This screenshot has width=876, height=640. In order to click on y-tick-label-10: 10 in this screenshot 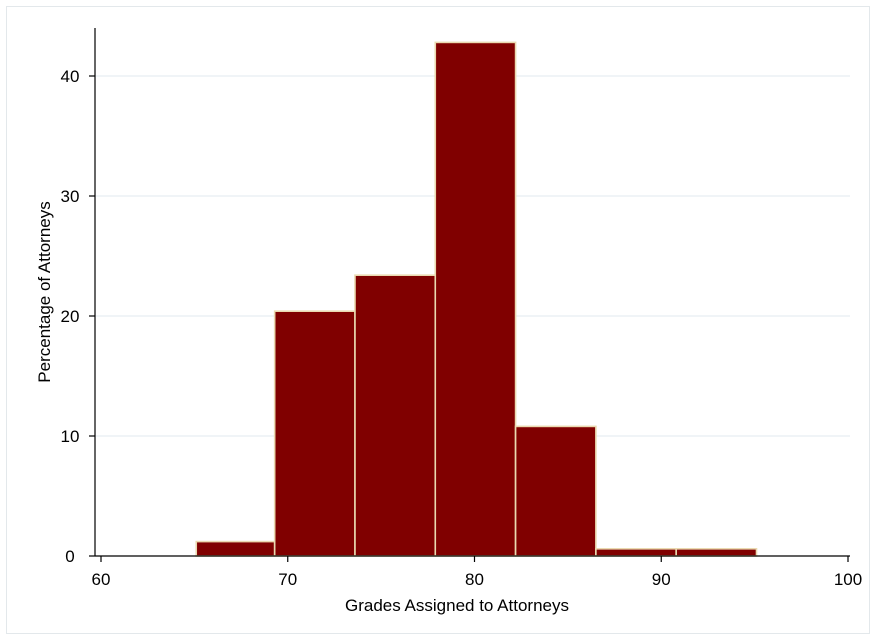, I will do `click(70, 436)`.